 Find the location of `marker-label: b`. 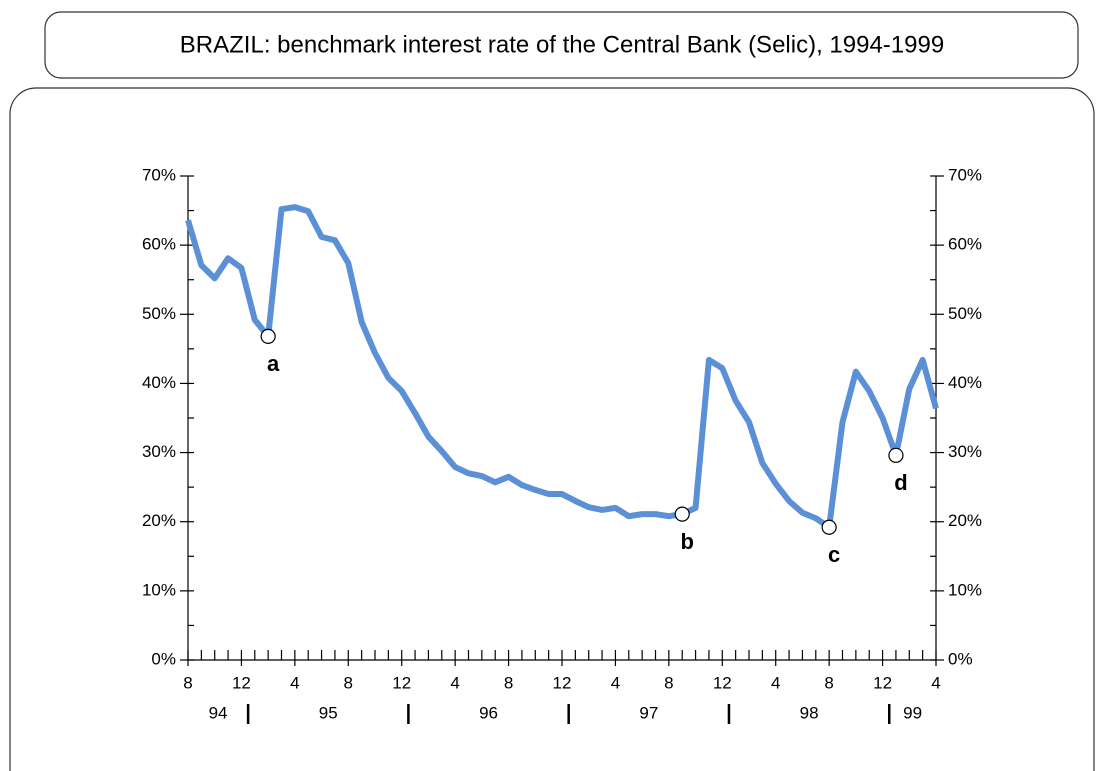

marker-label: b is located at coordinates (686, 541).